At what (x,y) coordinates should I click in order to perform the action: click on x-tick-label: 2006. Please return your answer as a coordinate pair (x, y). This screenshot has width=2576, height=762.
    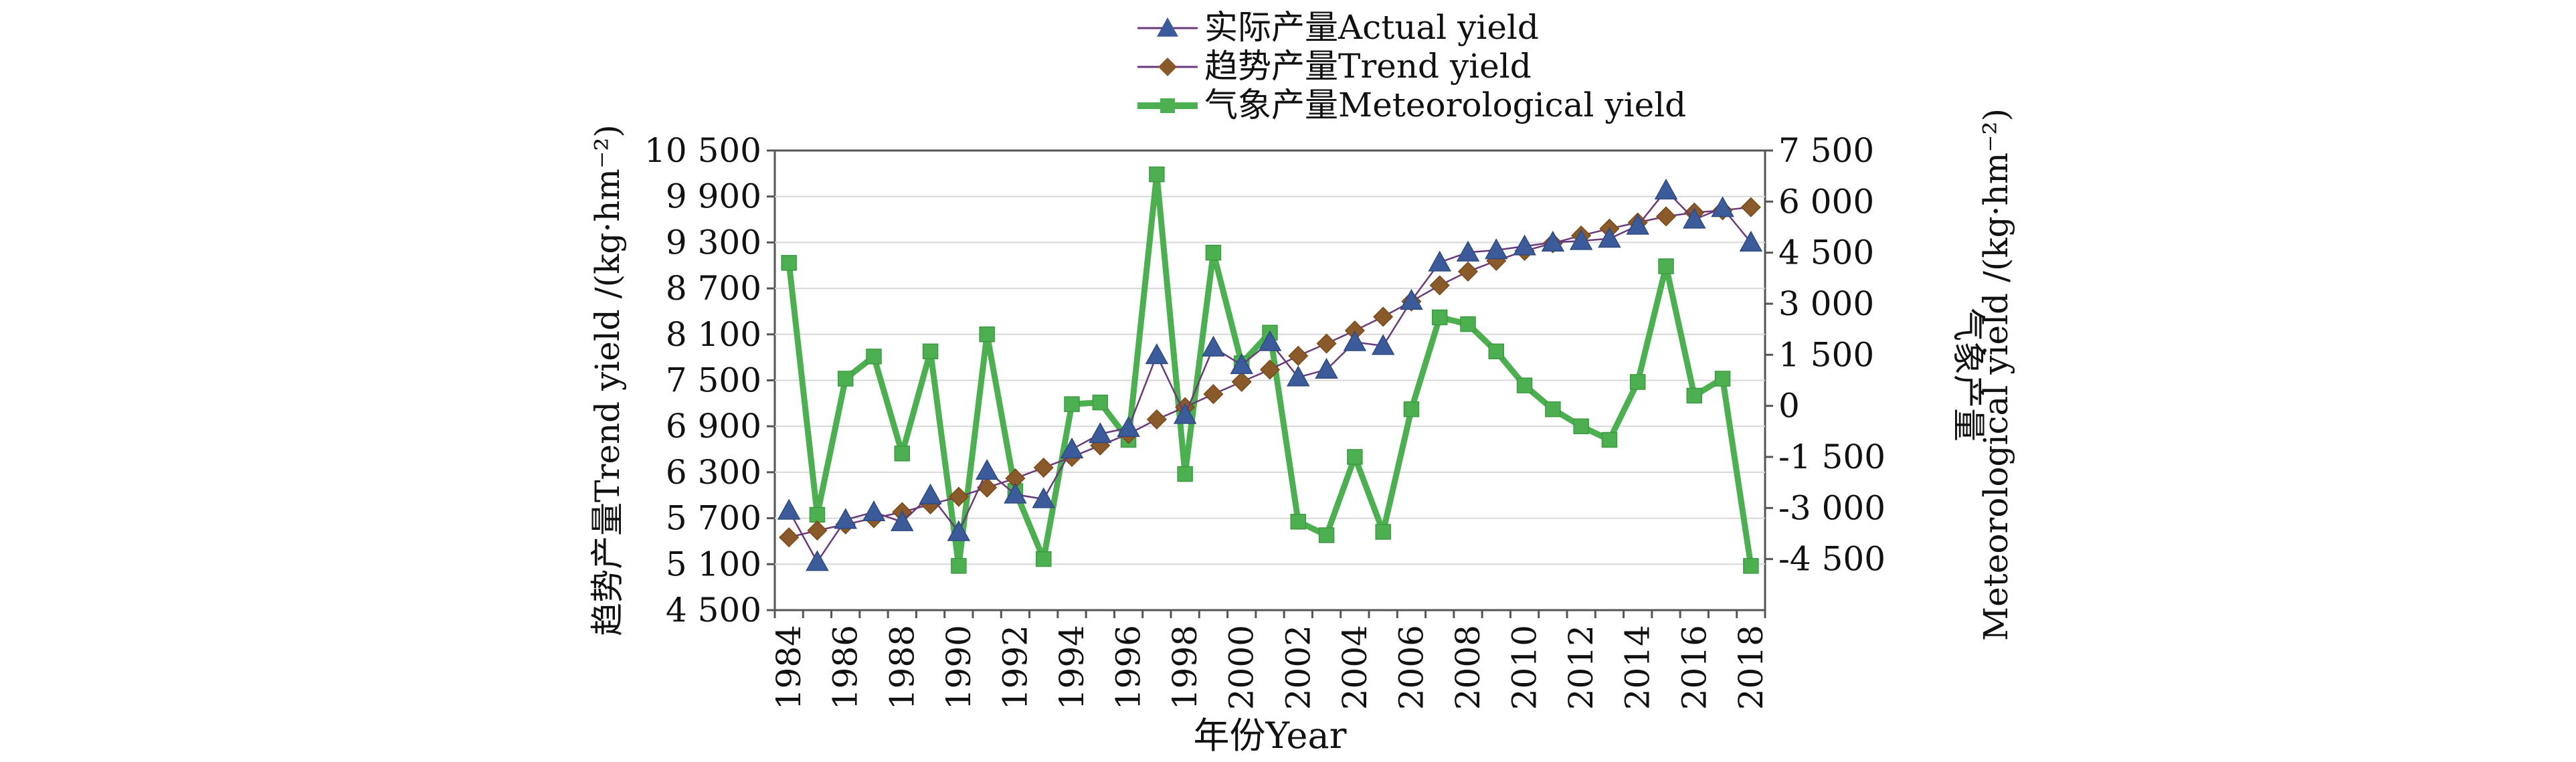
    Looking at the image, I should click on (1411, 667).